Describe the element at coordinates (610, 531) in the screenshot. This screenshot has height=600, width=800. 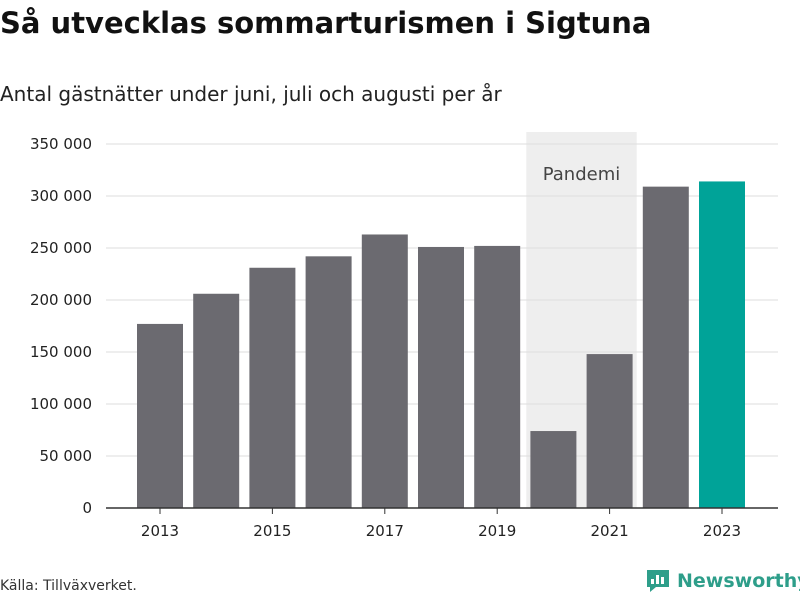
I see `x-tick-label: 2021` at that location.